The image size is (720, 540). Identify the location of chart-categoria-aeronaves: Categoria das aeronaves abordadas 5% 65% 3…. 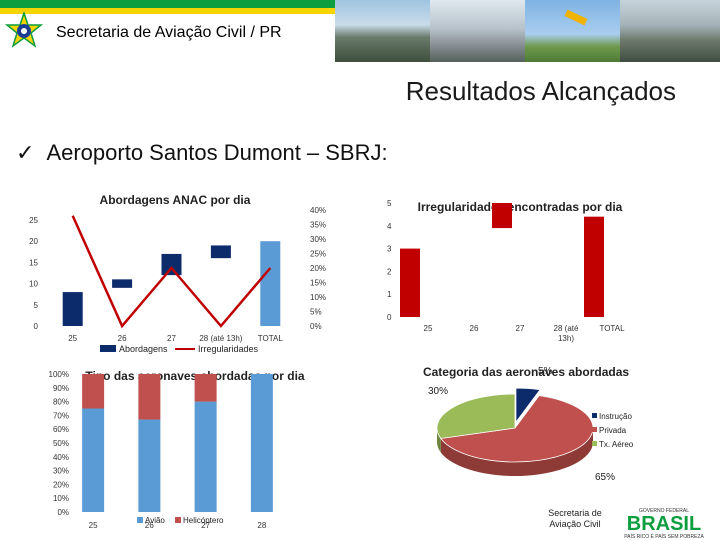
(528, 424).